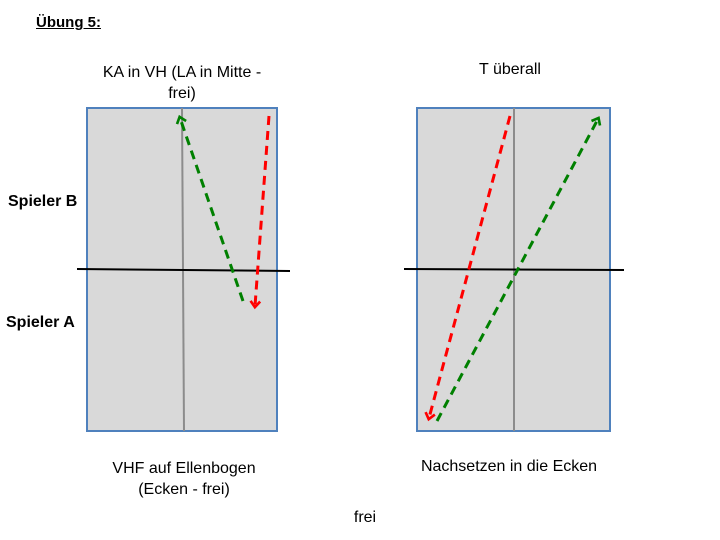  Describe the element at coordinates (68, 22) in the screenshot. I see `exercise-heading: Übung 5:` at that location.